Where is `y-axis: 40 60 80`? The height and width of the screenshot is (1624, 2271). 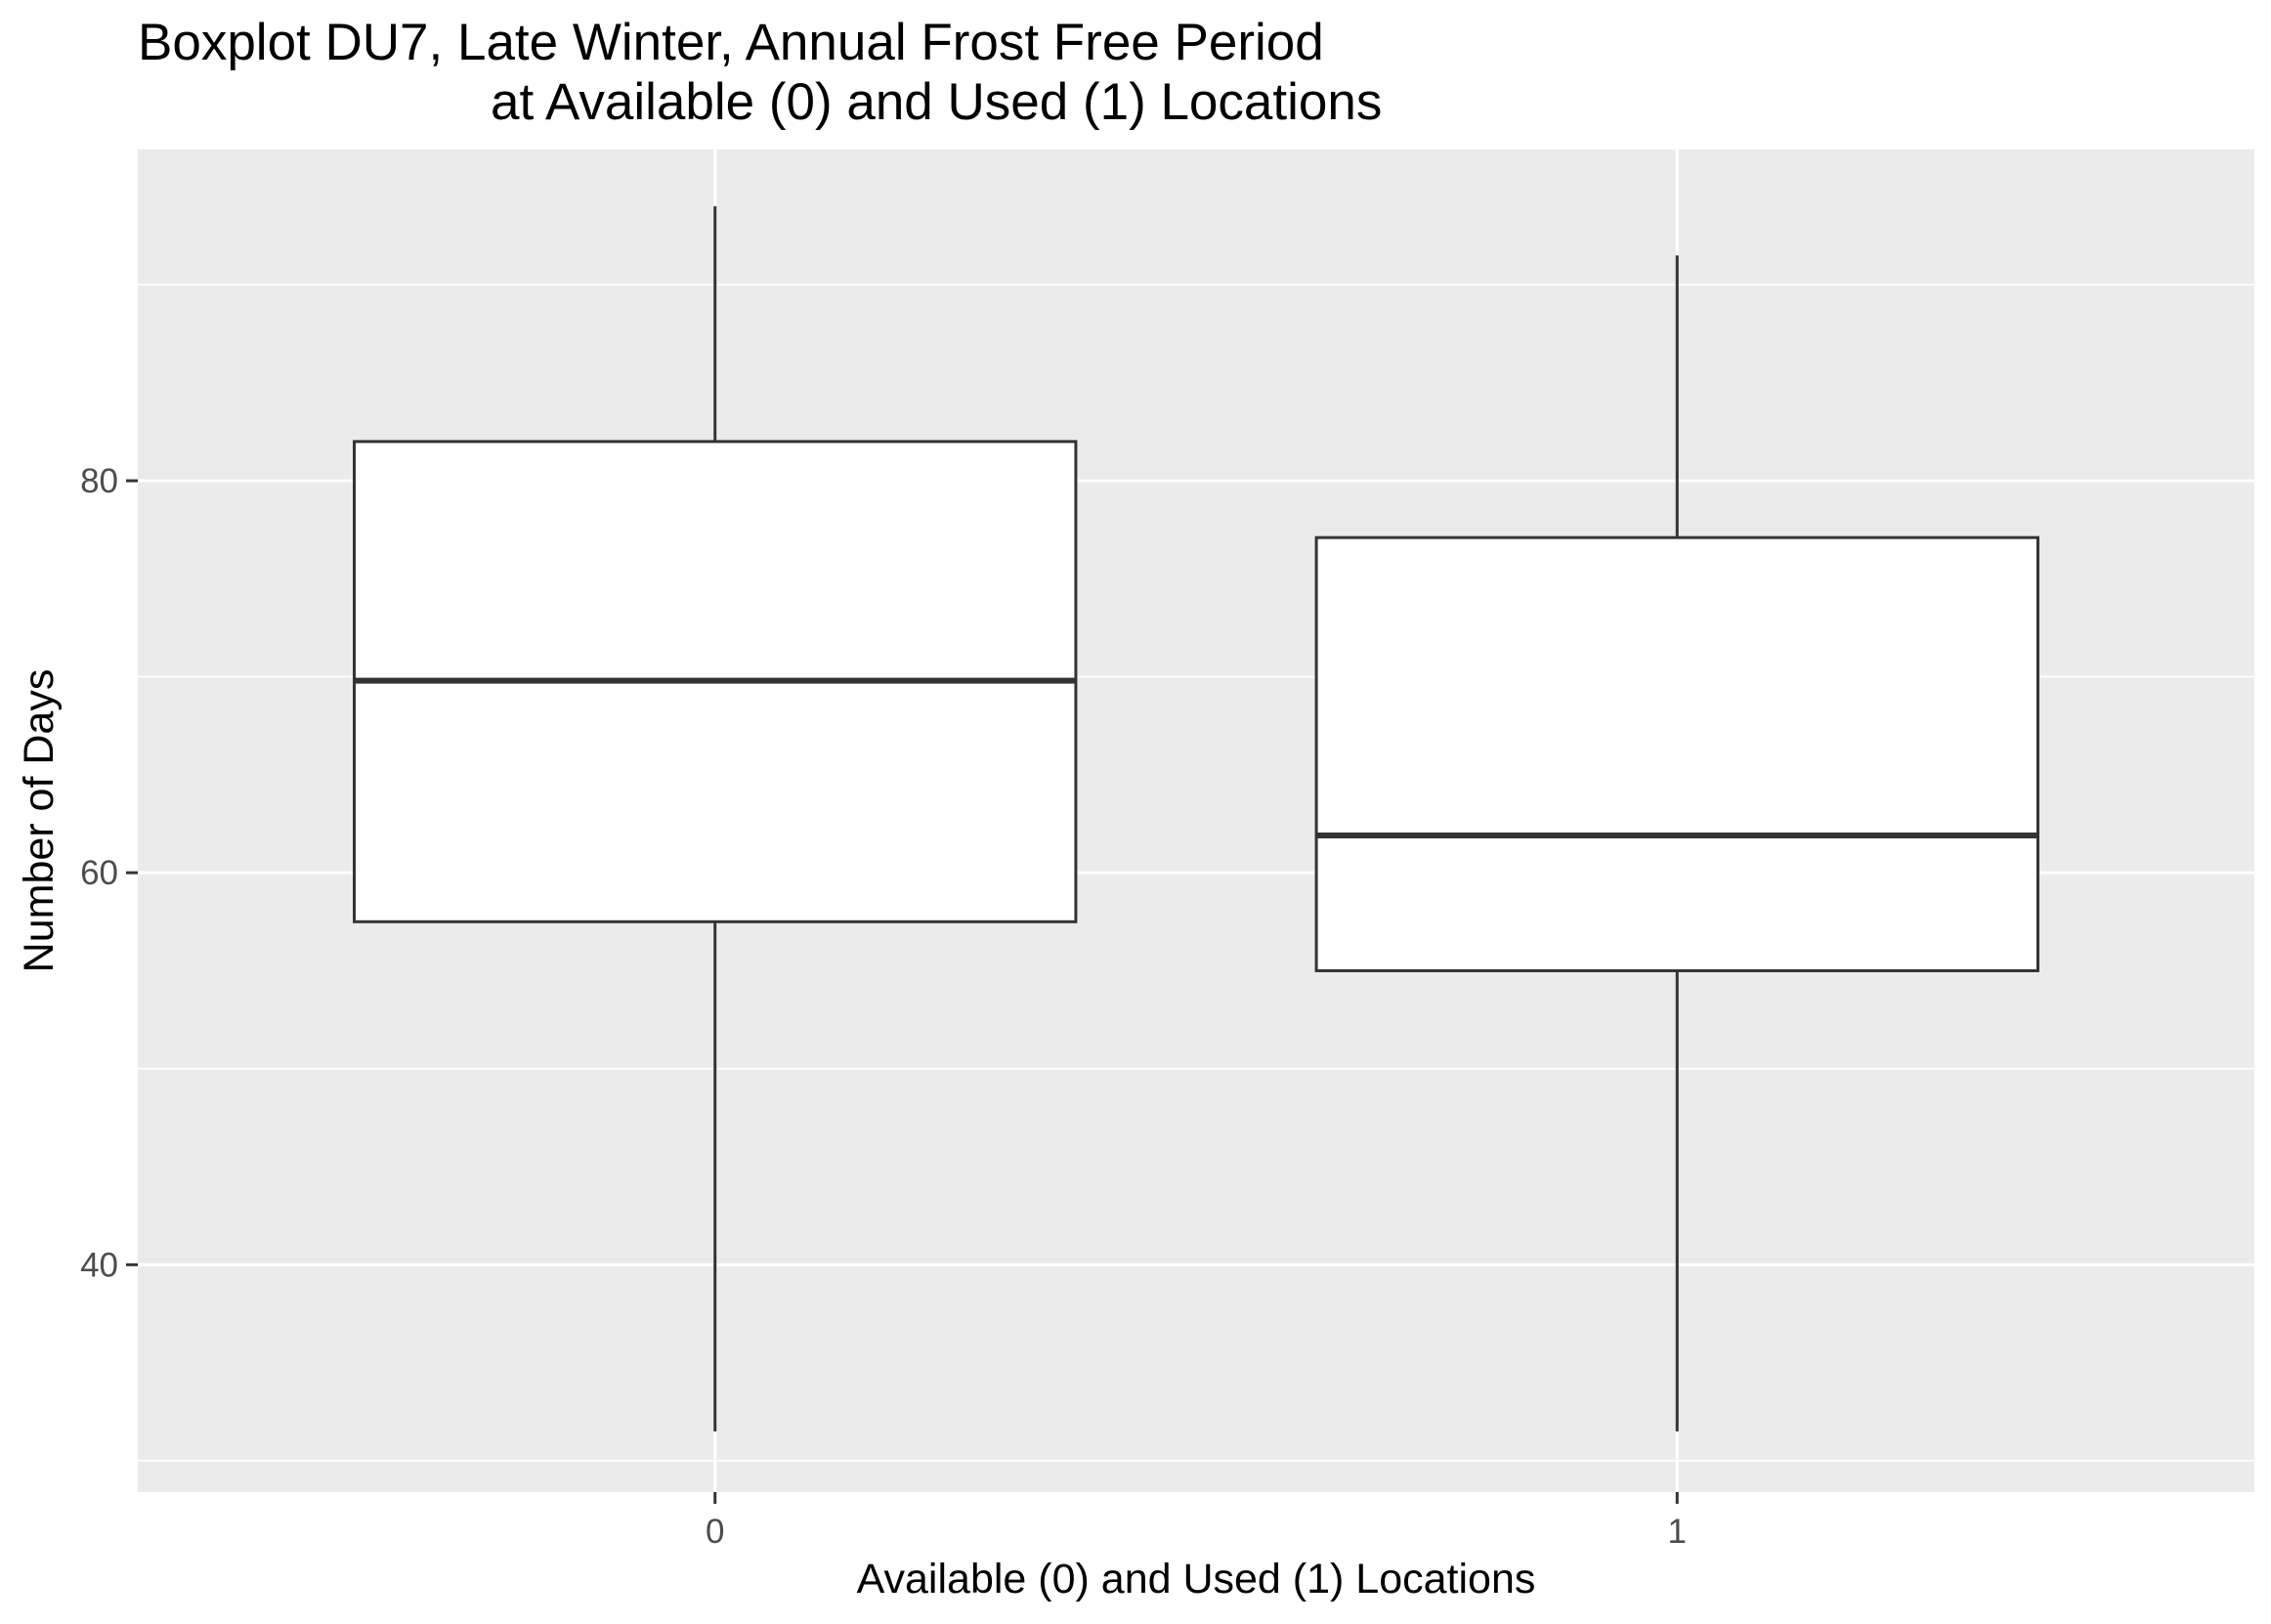
y-axis: 40 60 80 is located at coordinates (109, 873).